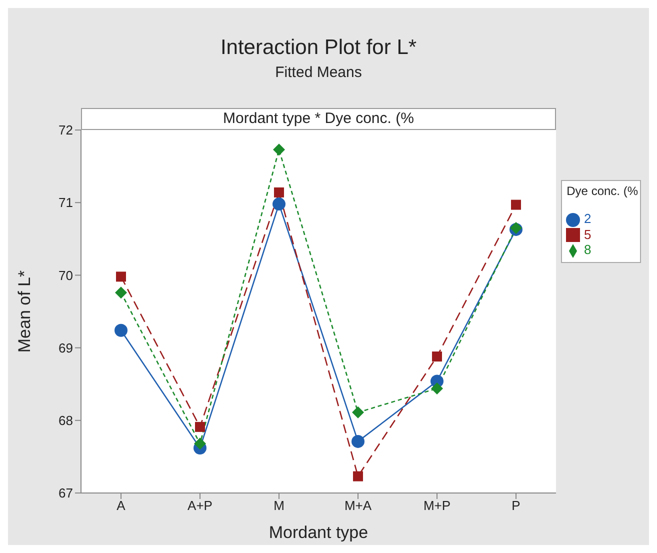  I want to click on x-tick-label: M+P, so click(437, 506).